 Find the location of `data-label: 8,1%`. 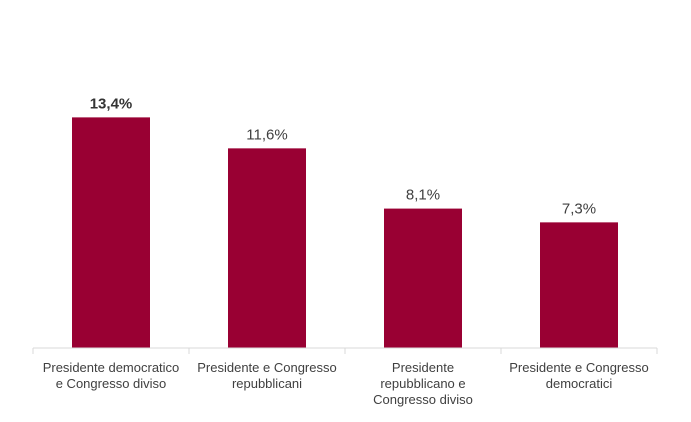

data-label: 8,1% is located at coordinates (423, 195).